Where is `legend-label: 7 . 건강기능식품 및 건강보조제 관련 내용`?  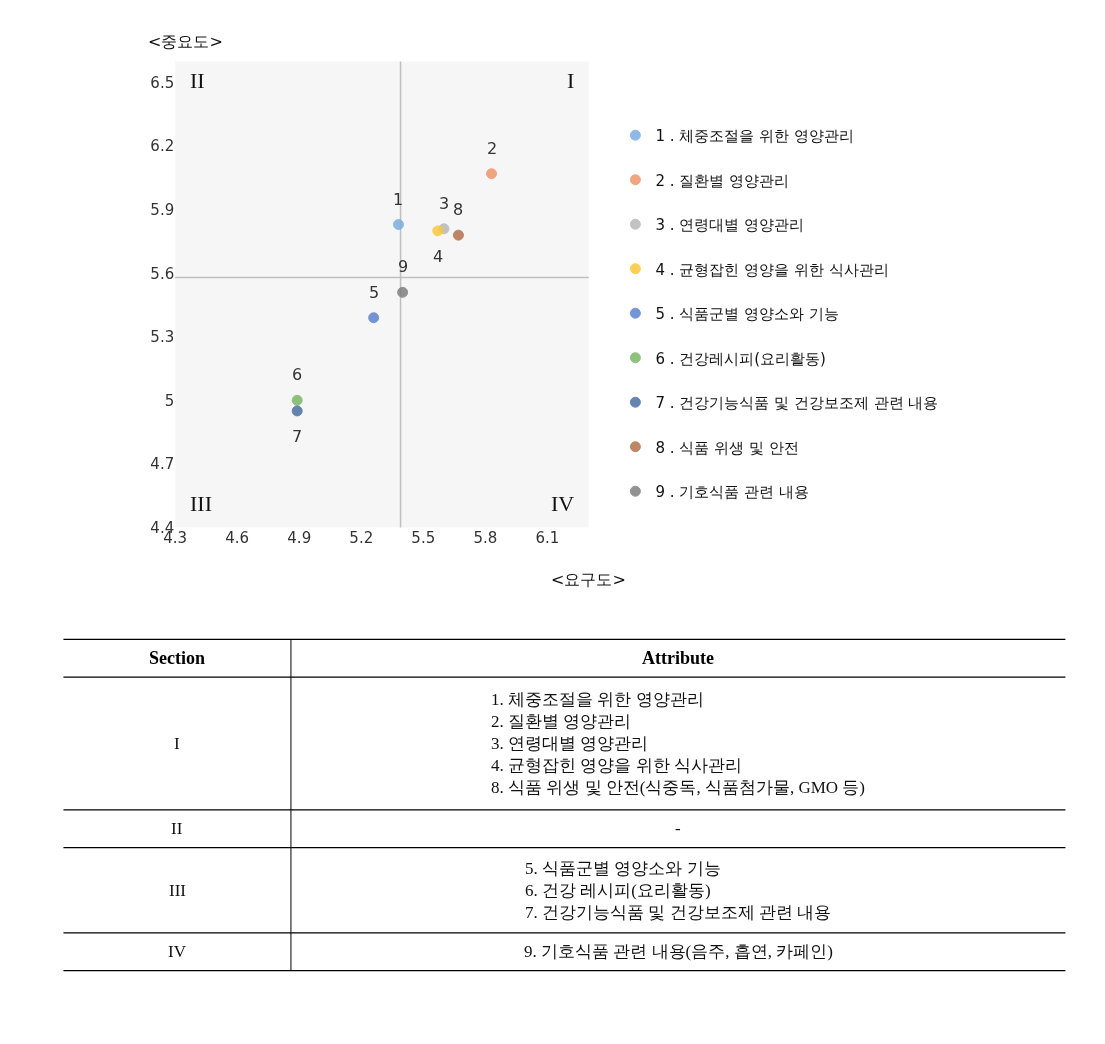
legend-label: 7 . 건강기능식품 및 건강보조제 관련 내용 is located at coordinates (797, 403).